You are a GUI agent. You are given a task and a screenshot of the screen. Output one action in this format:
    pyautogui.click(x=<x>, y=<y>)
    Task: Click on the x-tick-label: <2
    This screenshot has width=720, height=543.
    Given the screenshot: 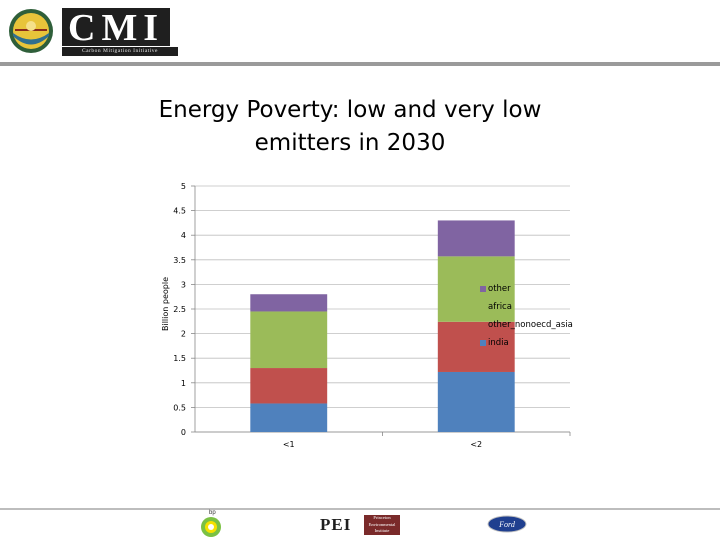 What is the action you would take?
    pyautogui.click(x=476, y=444)
    